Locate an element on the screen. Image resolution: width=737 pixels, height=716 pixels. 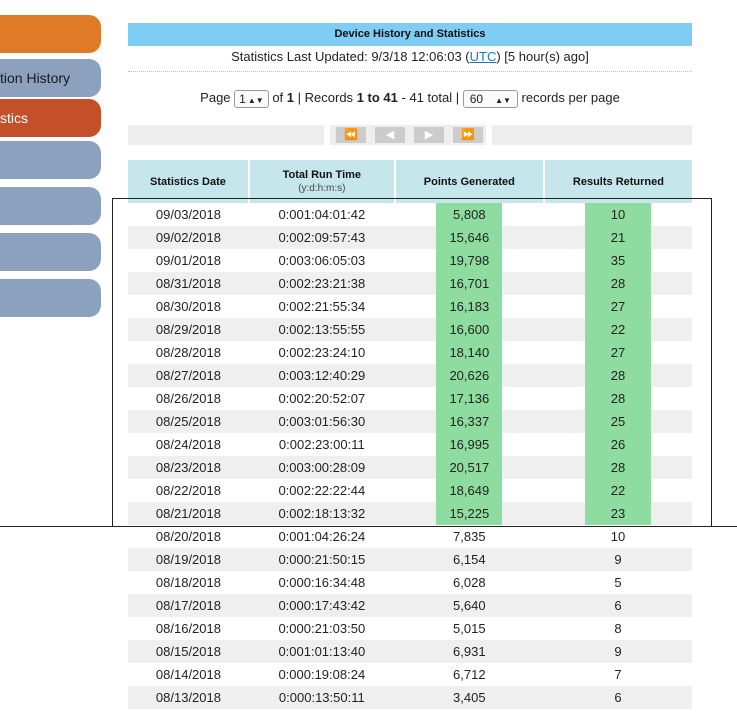
cell-text: 16,701 is located at coordinates (469, 283).